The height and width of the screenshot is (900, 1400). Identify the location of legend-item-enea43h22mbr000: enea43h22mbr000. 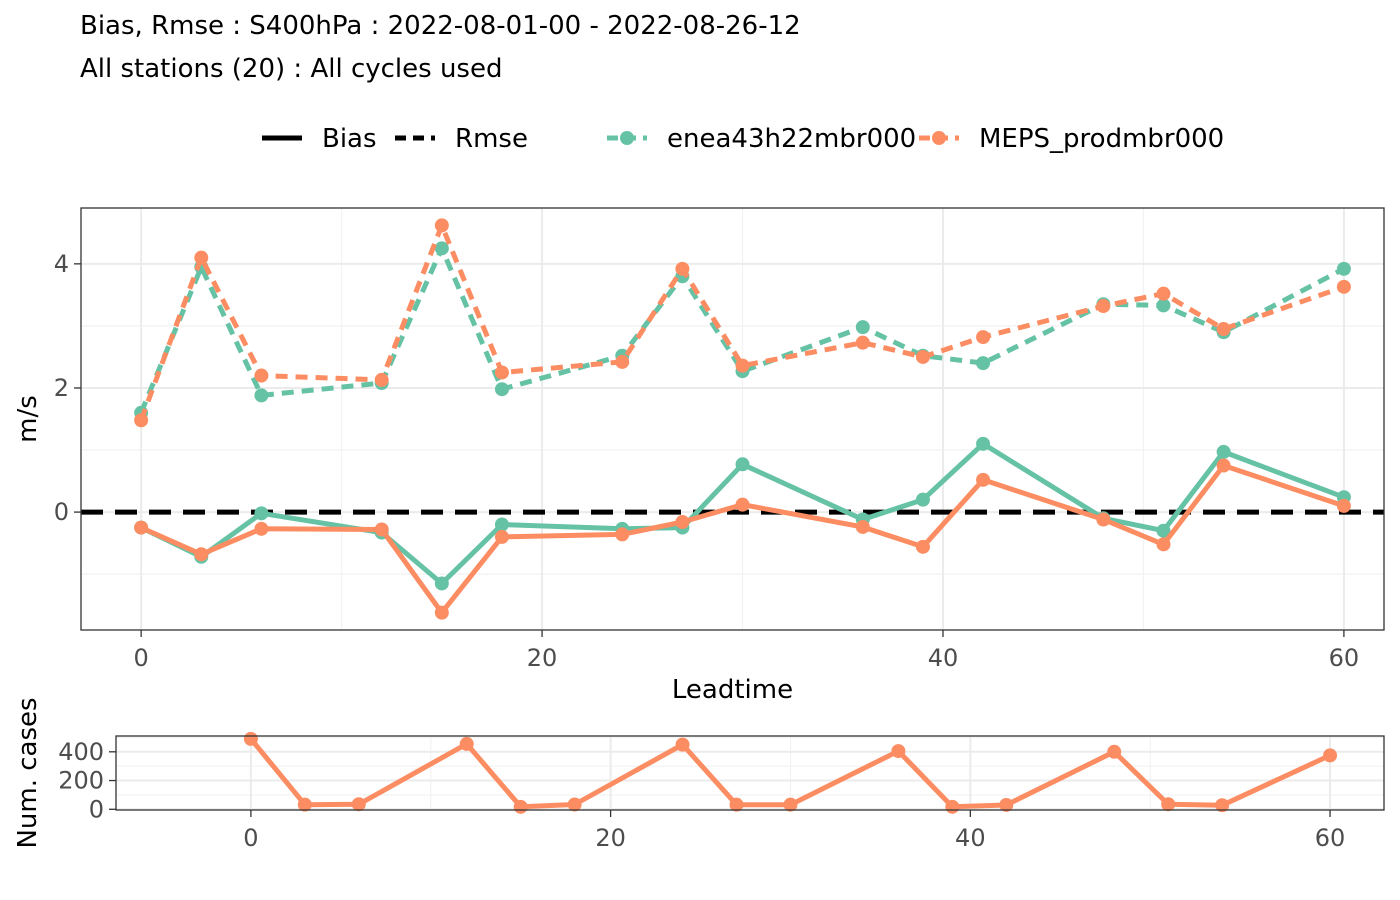
(761, 139).